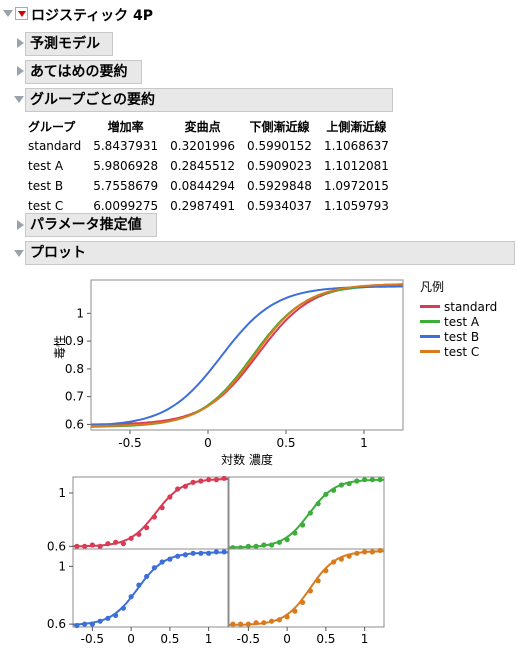 This screenshot has height=660, width=518. What do you see at coordinates (21, 13) in the screenshot?
I see `red-triangle-menu-icon` at bounding box center [21, 13].